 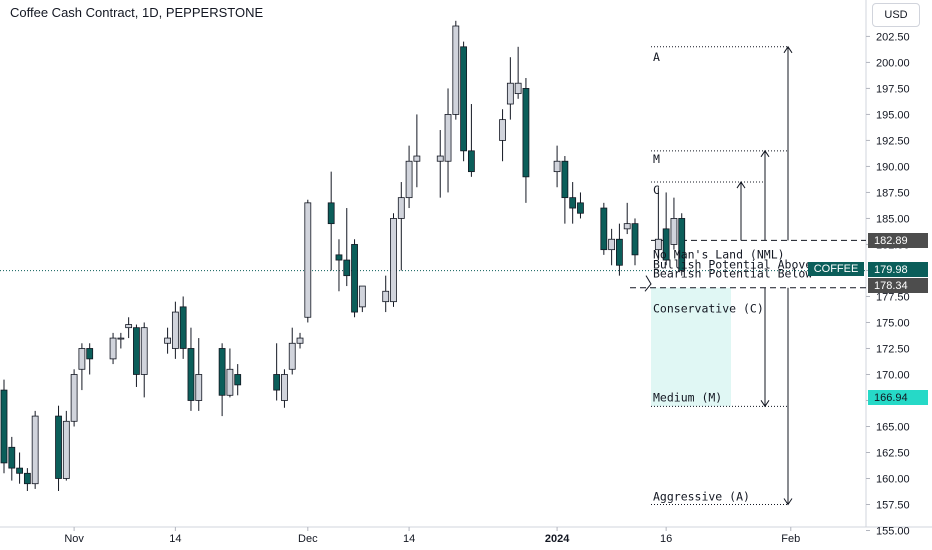 I want to click on x-tick-label: Feb, so click(x=790, y=539).